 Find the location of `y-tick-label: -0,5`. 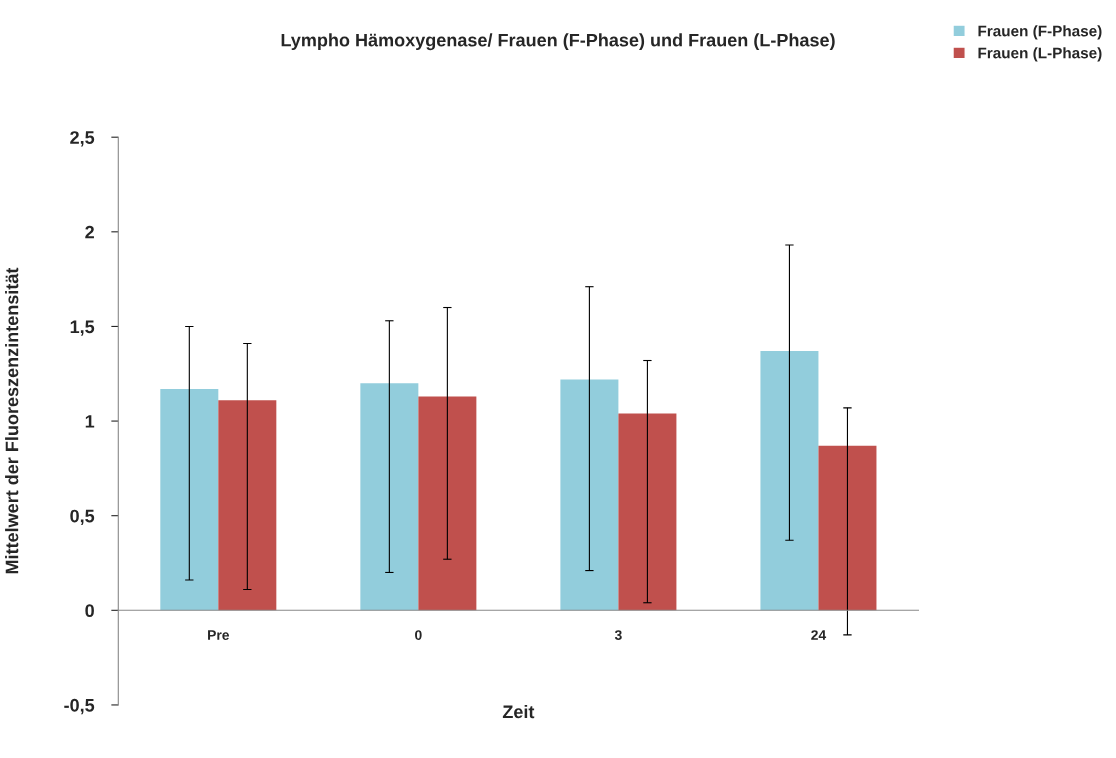

y-tick-label: -0,5 is located at coordinates (79, 706).